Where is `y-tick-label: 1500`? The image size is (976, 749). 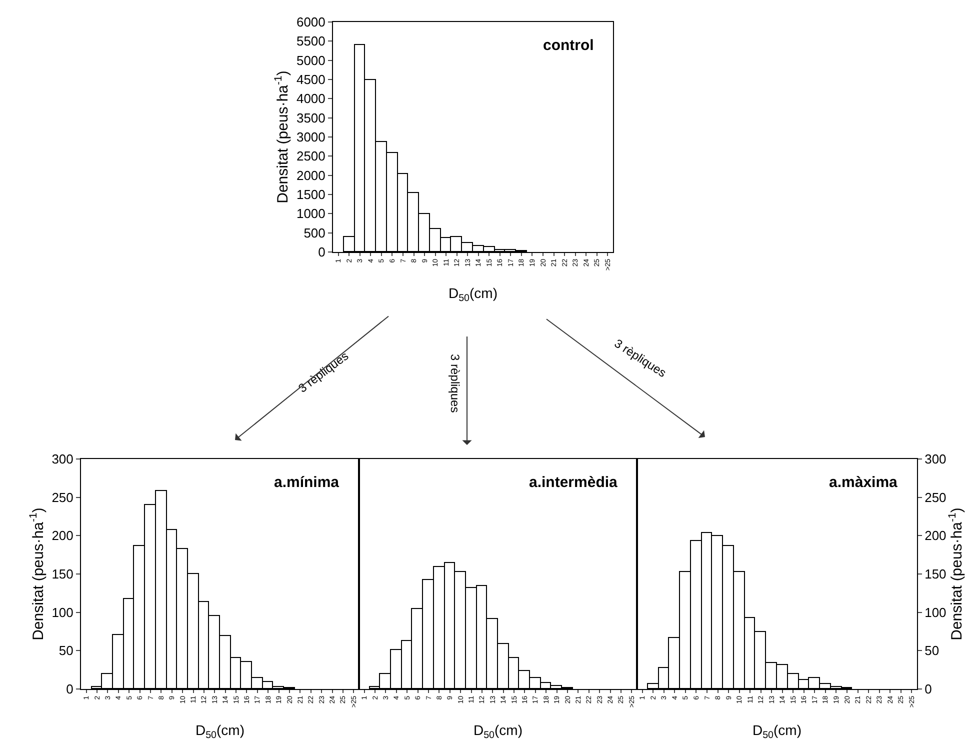
y-tick-label: 1500 is located at coordinates (311, 194).